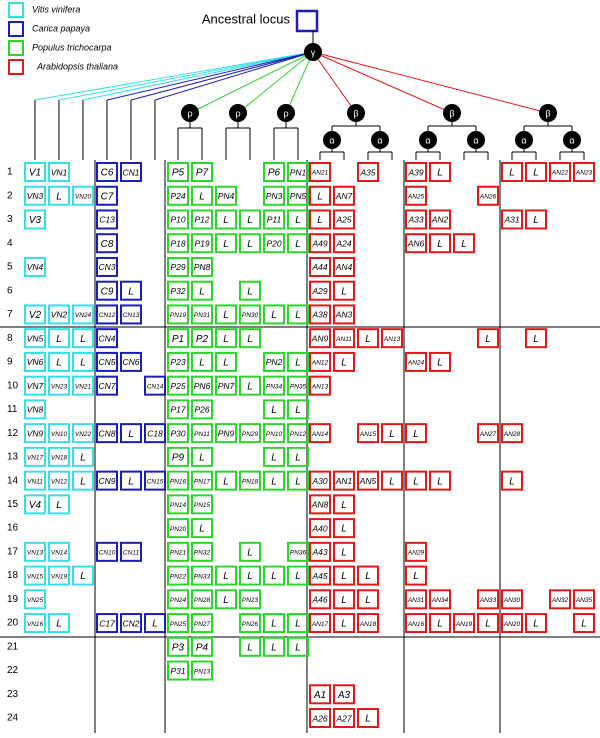  I want to click on gene-label: VN23, so click(59, 386).